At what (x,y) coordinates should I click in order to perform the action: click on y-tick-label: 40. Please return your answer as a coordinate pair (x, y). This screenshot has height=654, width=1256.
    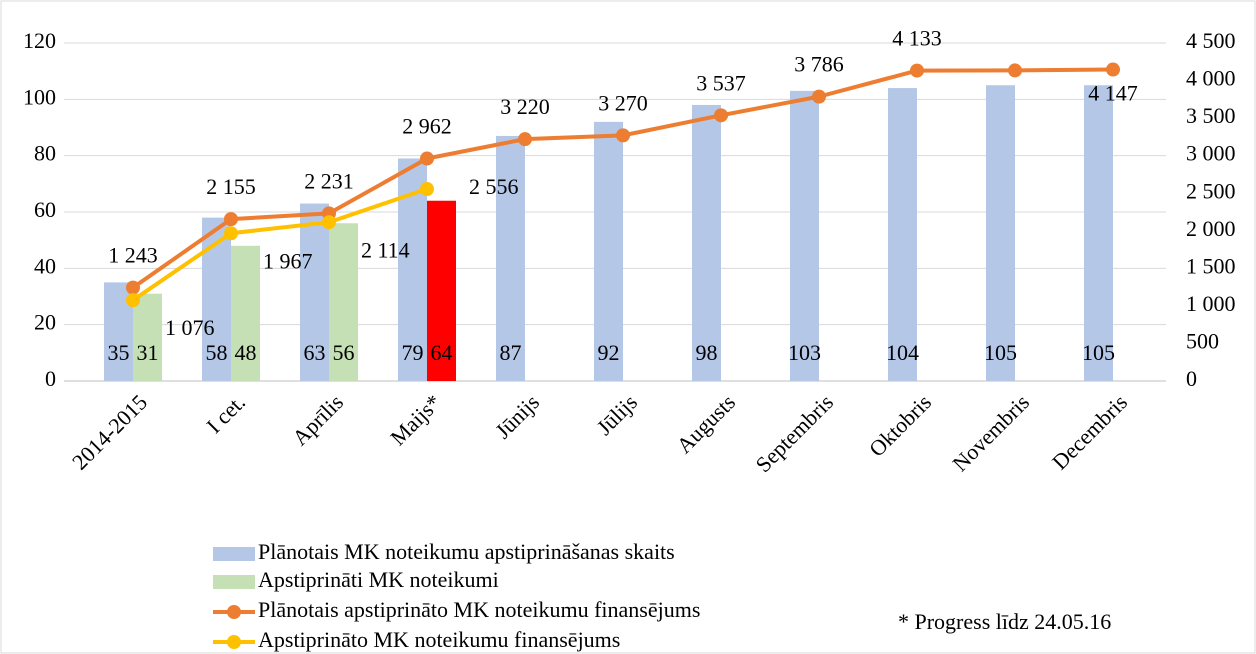
    Looking at the image, I should click on (45, 265).